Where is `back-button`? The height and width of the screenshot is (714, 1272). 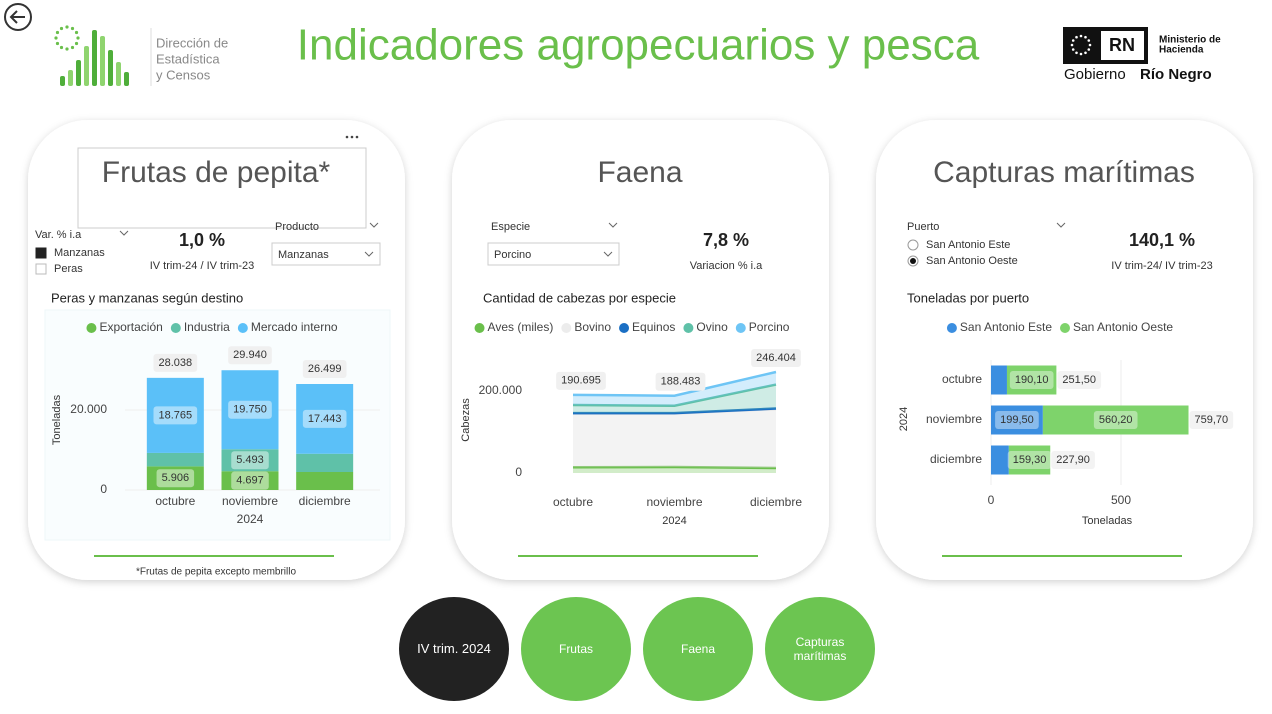
back-button is located at coordinates (18, 17).